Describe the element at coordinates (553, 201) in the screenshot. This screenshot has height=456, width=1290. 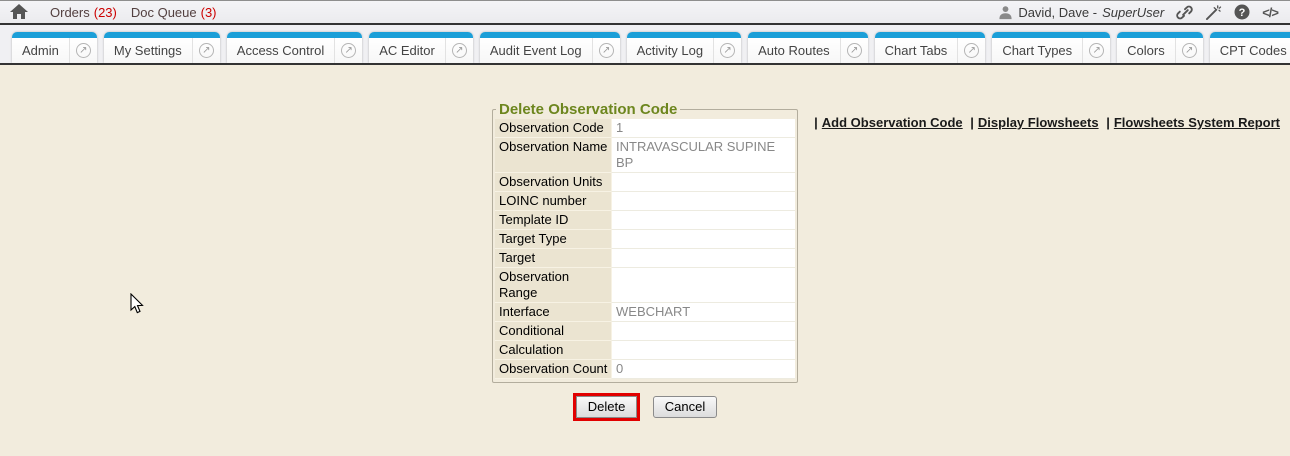
I see `field-label-loinc-number: LOINC number` at that location.